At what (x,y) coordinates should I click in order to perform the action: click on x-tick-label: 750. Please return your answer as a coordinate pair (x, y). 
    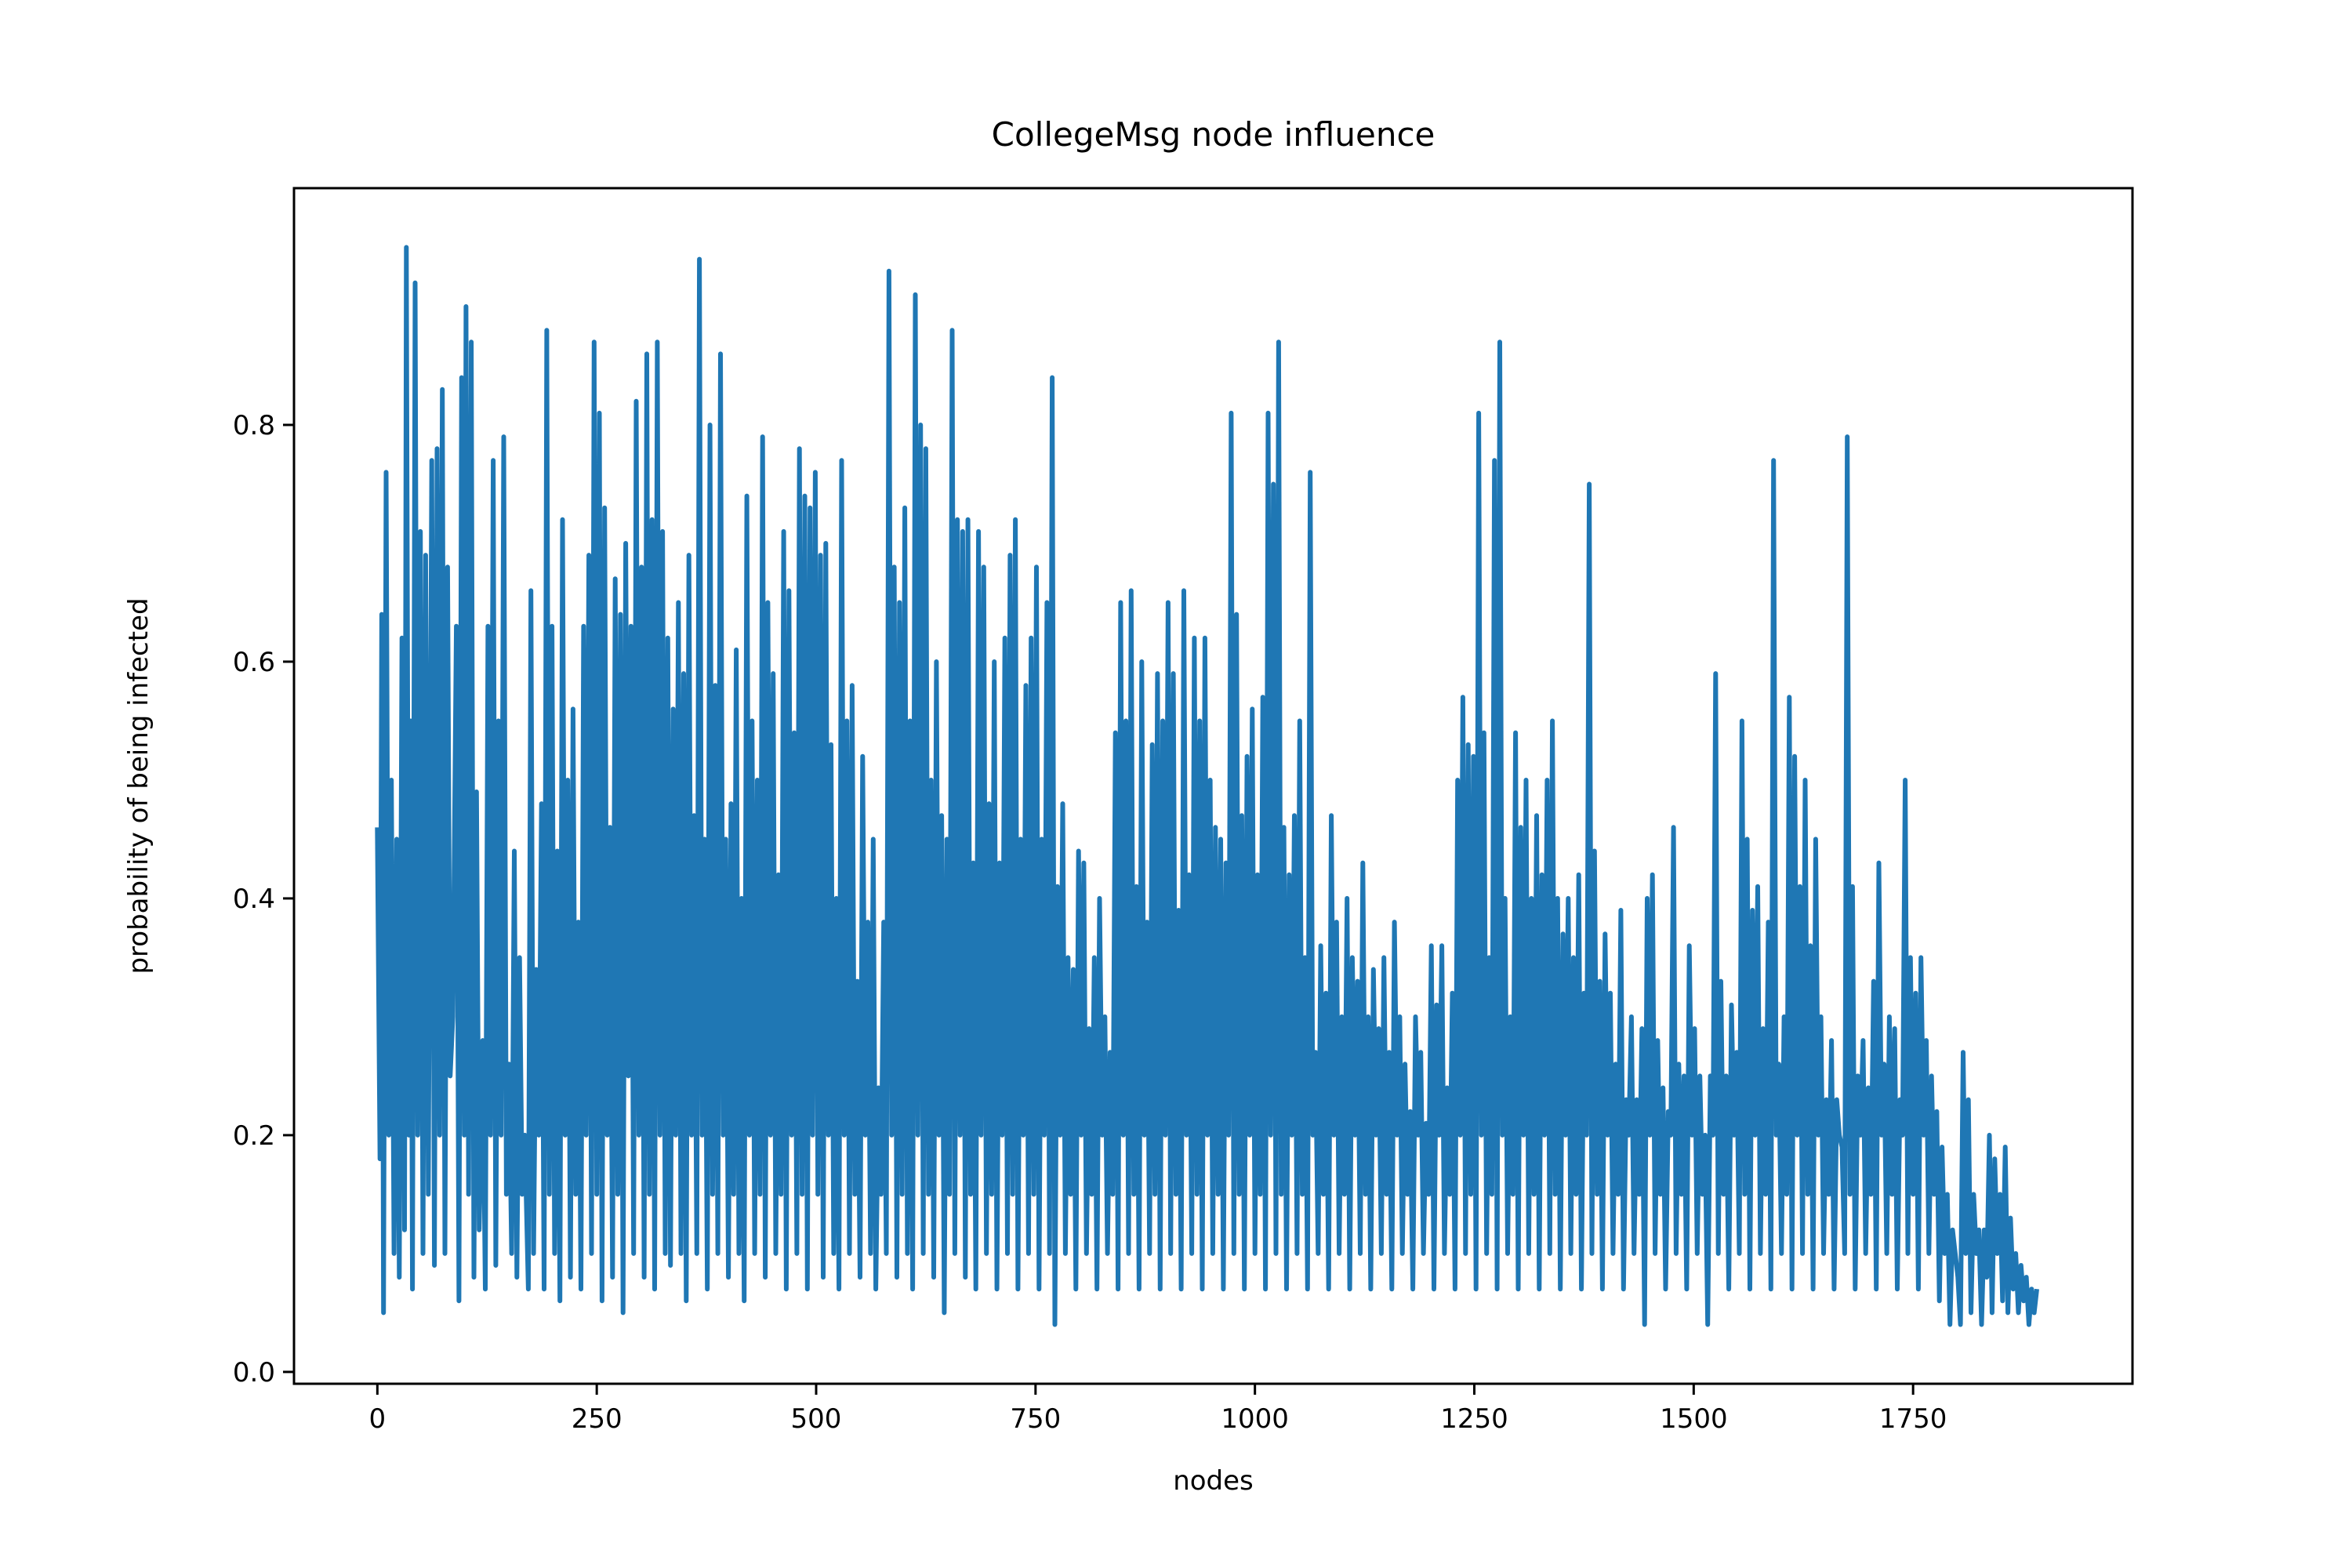
    Looking at the image, I should click on (1035, 1419).